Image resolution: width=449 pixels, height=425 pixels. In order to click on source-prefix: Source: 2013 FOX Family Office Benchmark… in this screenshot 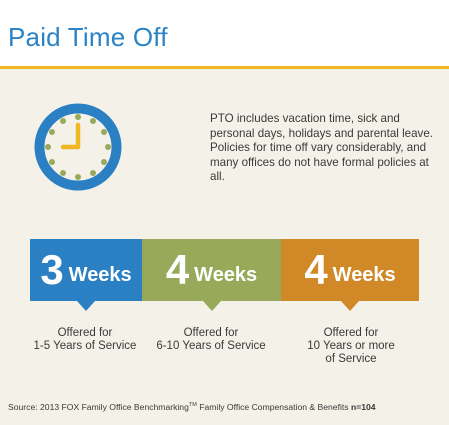, I will do `click(98, 407)`.